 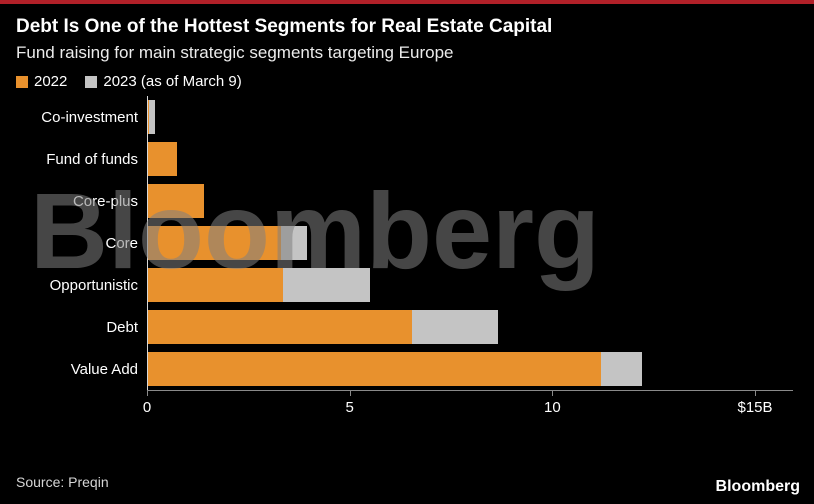 I want to click on category-label: Opportunistic, so click(x=93, y=285).